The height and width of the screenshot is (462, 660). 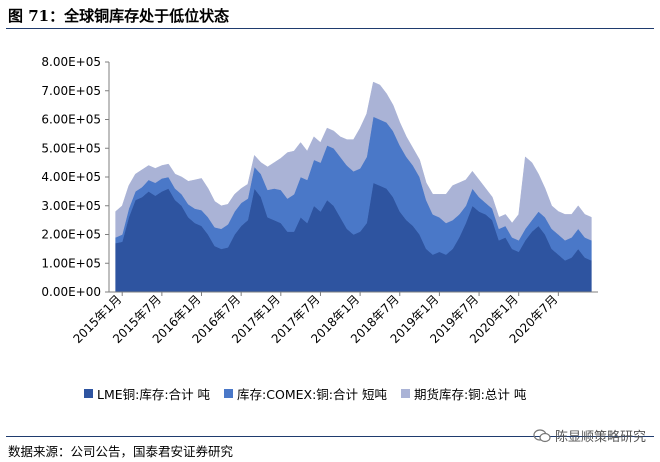 What do you see at coordinates (542, 435) in the screenshot?
I see `wechat-icon` at bounding box center [542, 435].